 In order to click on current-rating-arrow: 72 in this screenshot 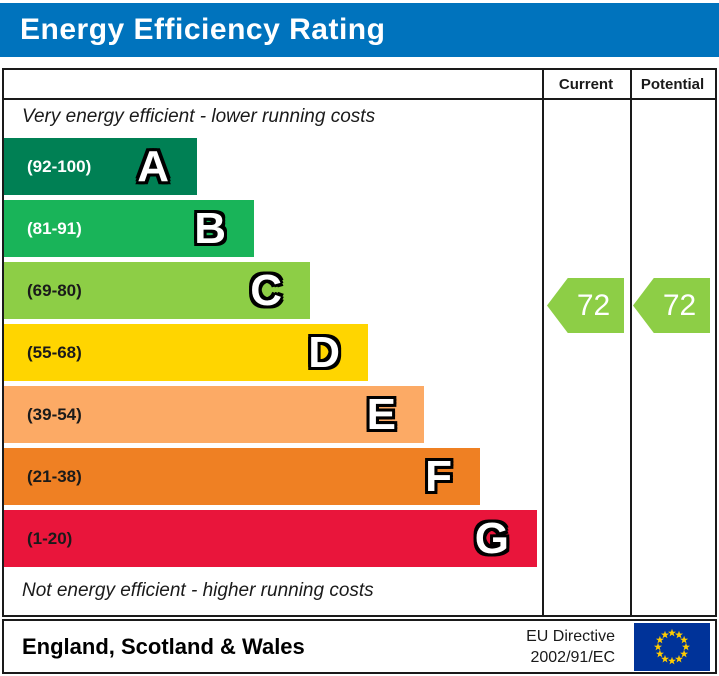, I will do `click(585, 305)`.